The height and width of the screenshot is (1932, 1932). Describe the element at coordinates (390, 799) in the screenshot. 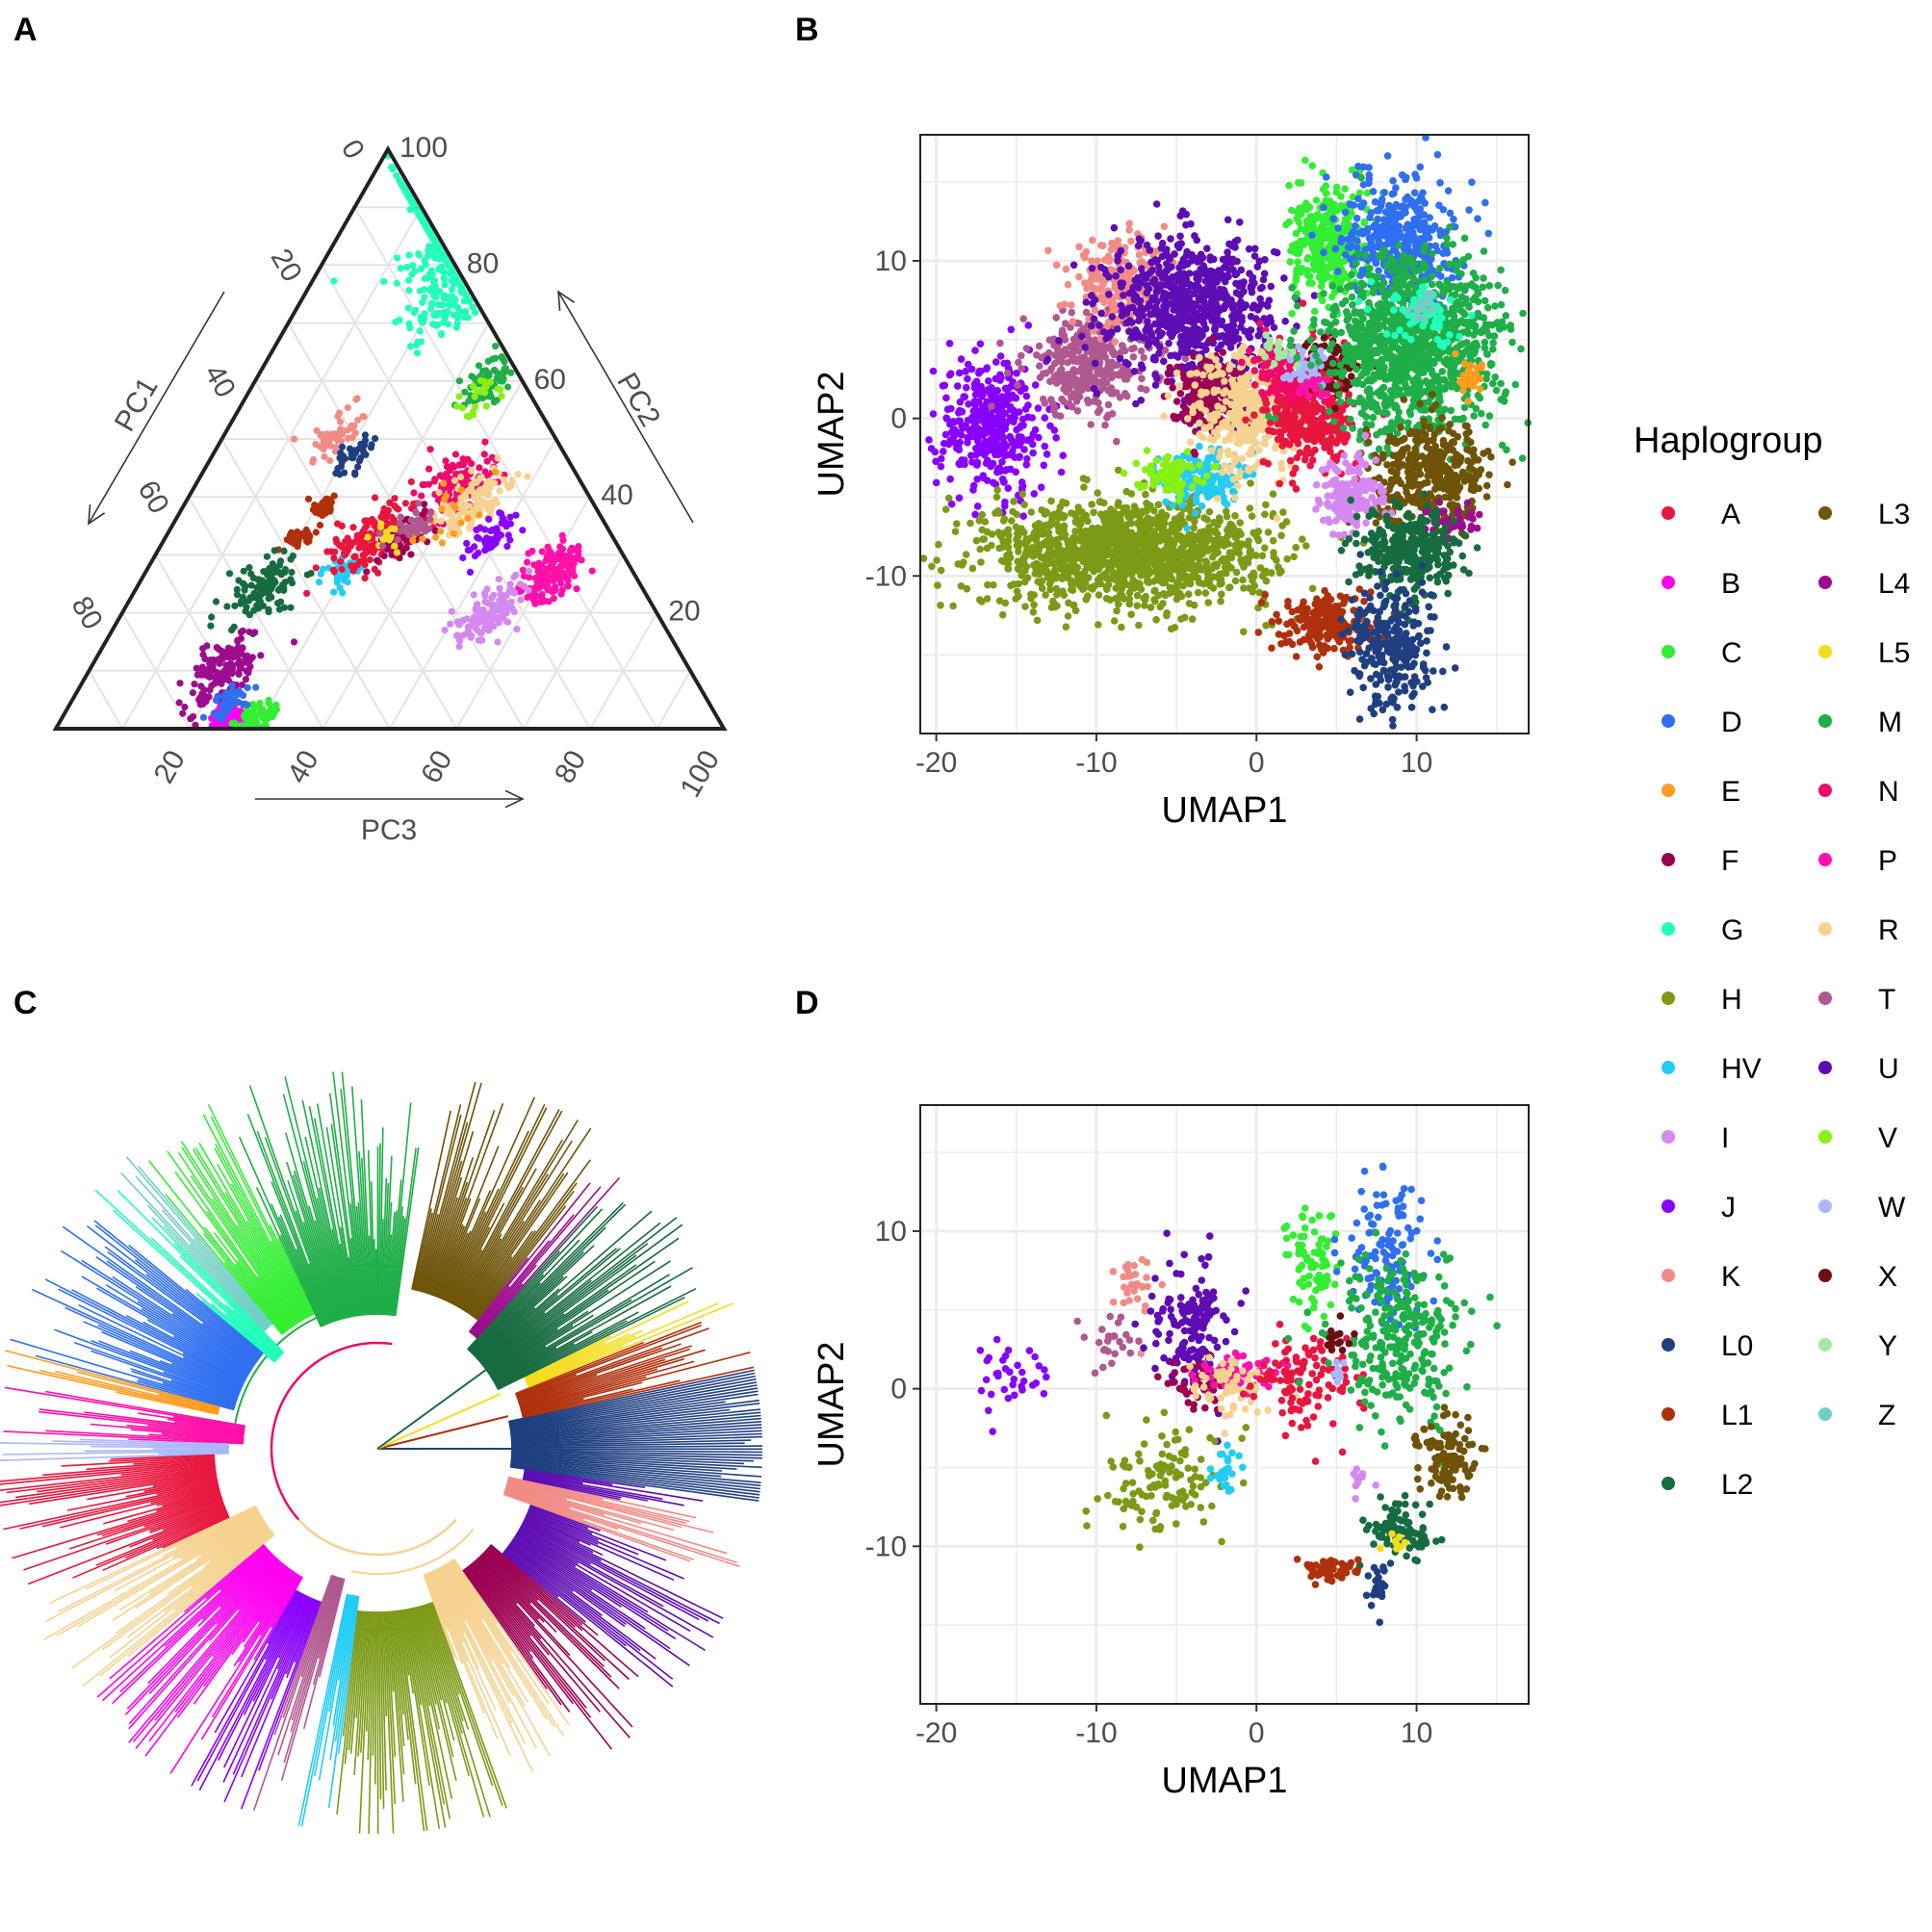

I see `pc3-arrow-icon` at that location.